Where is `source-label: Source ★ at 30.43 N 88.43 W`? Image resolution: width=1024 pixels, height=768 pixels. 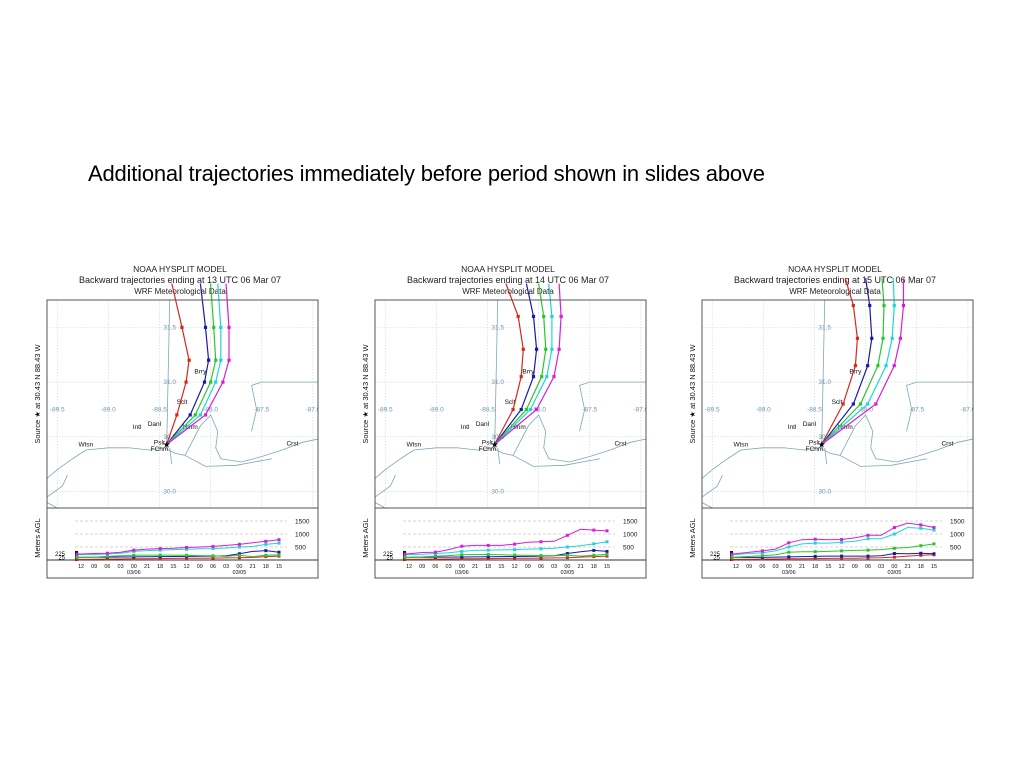 source-label: Source ★ at 30.43 N 88.43 W is located at coordinates (37, 393).